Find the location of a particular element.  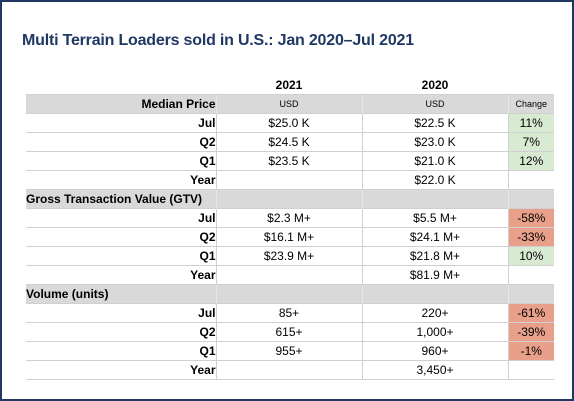

section-title: Volume (units) is located at coordinates (121, 294).